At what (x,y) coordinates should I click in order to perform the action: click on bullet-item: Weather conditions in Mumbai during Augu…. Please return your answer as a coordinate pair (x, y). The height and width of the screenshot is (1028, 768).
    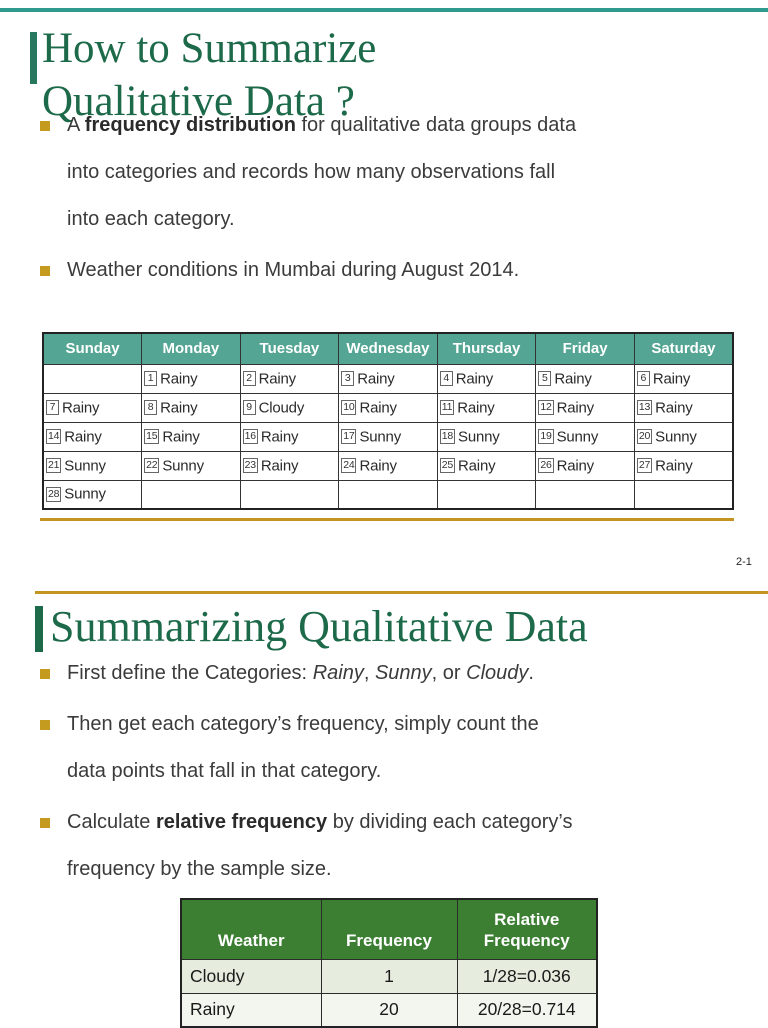
    Looking at the image, I should click on (390, 270).